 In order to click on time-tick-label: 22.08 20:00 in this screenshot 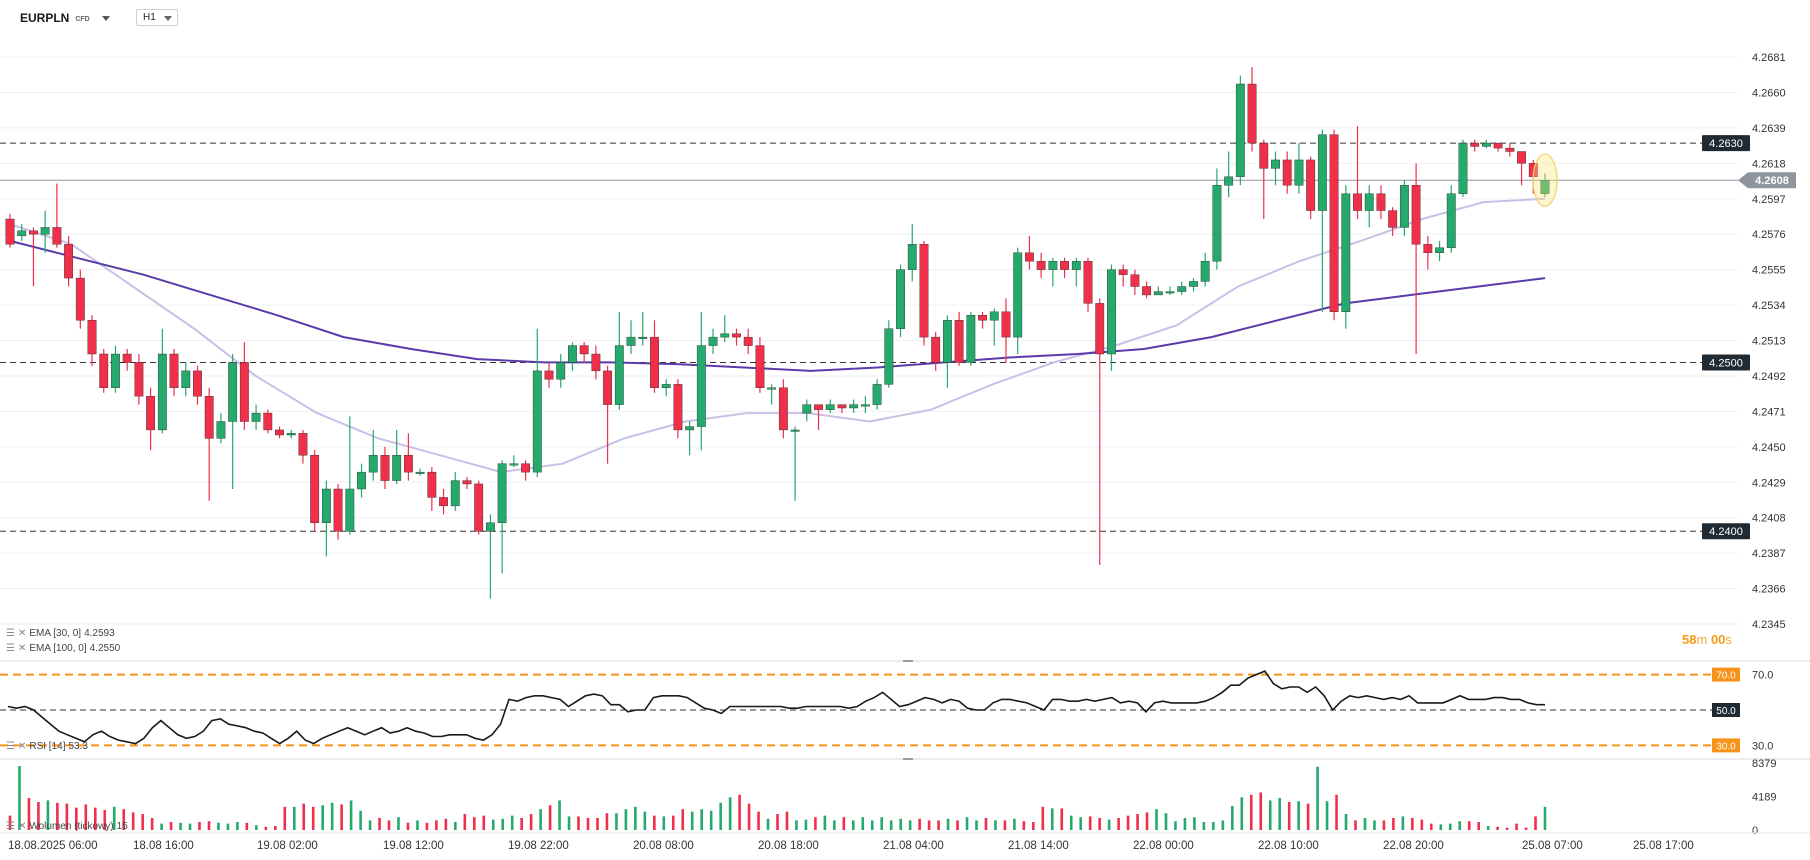, I will do `click(1413, 846)`.